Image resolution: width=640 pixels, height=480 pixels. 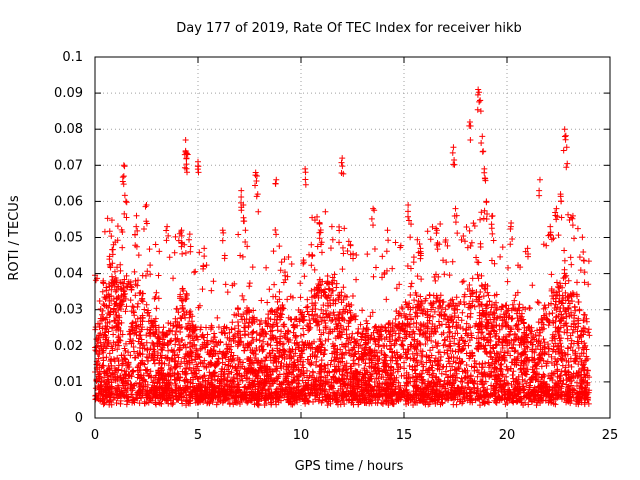 I want to click on x-tick-label: 5, so click(x=198, y=435).